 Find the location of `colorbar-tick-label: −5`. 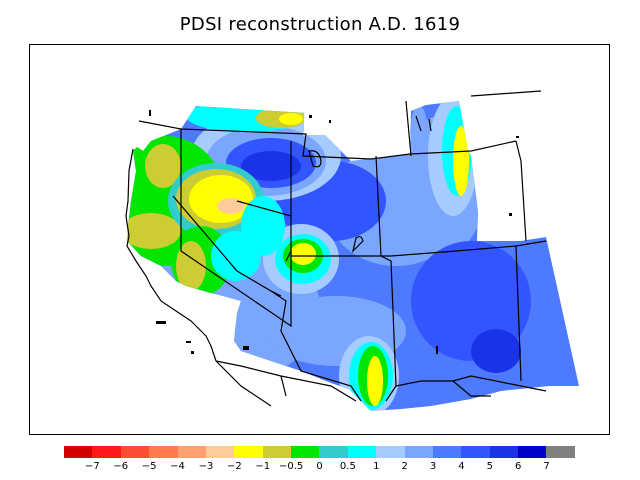

colorbar-tick-label: −5 is located at coordinates (149, 466).